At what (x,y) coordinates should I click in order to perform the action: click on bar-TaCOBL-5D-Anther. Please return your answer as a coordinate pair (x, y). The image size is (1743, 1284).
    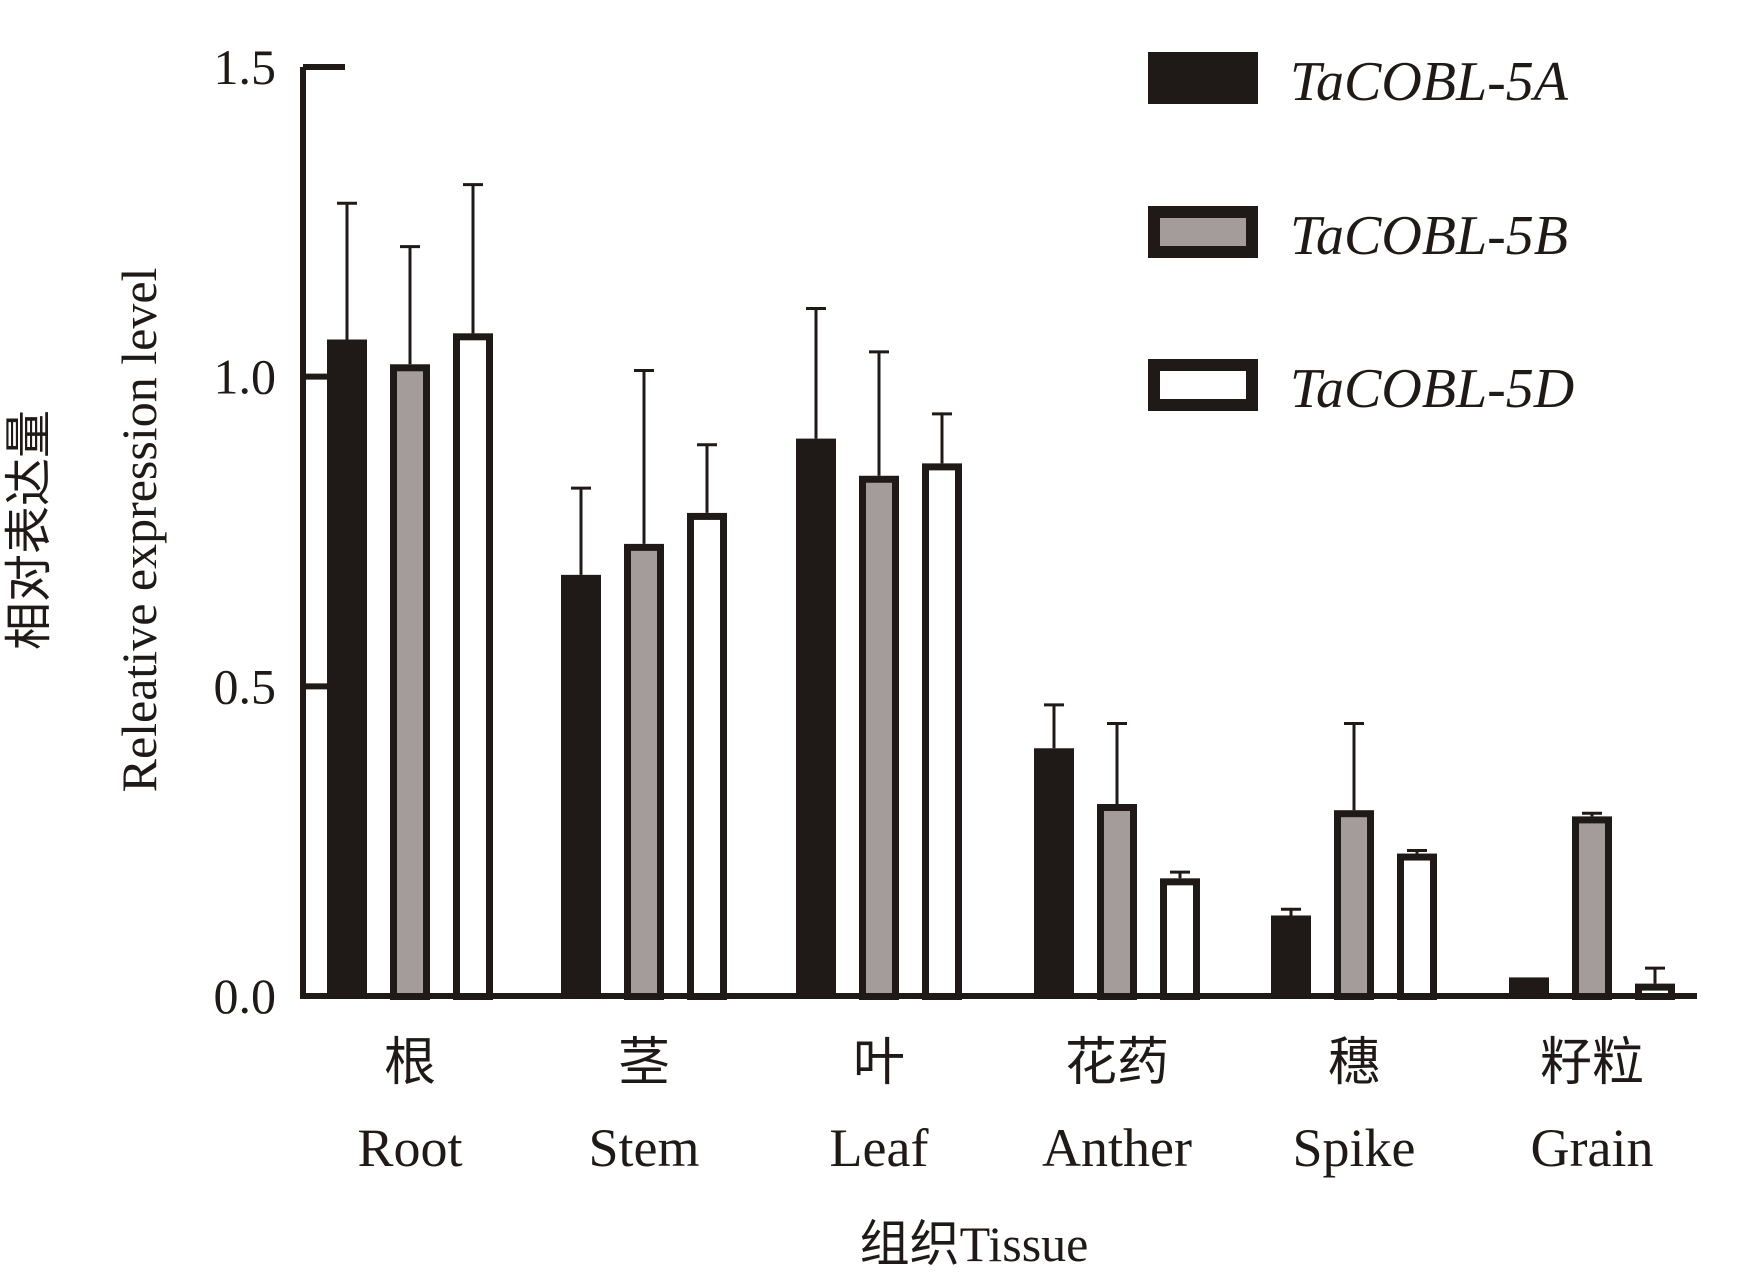
    Looking at the image, I should click on (1180, 939).